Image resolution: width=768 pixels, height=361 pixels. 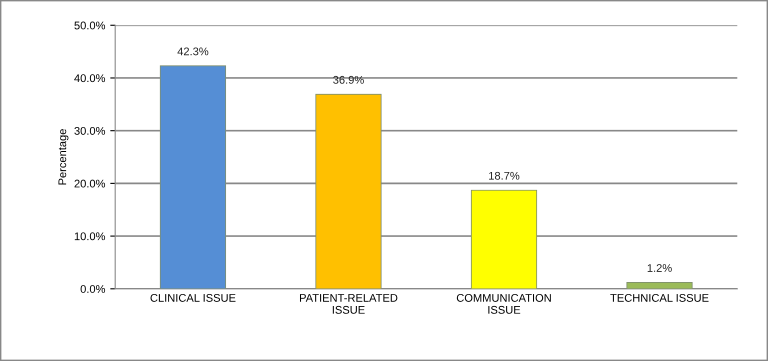 I want to click on data-label: 36.9%, so click(x=348, y=80).